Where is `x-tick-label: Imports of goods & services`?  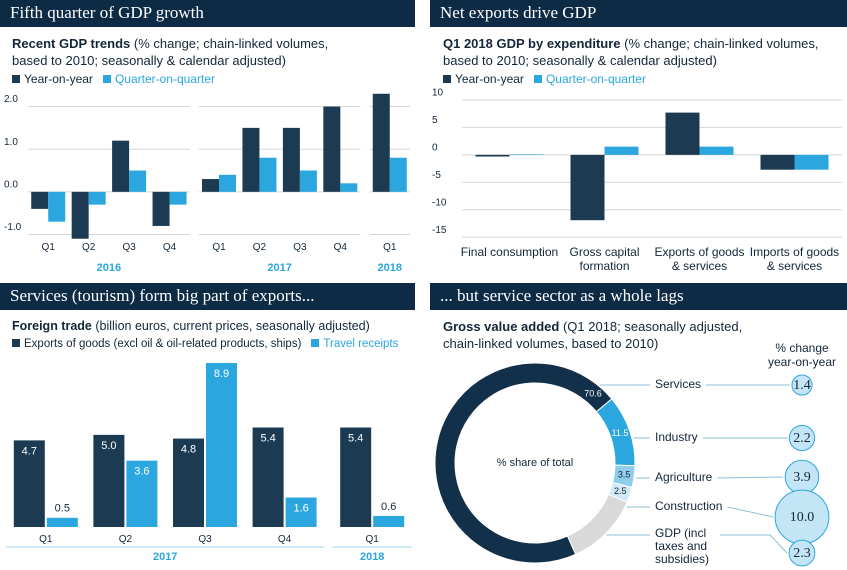 x-tick-label: Imports of goods & services is located at coordinates (794, 259).